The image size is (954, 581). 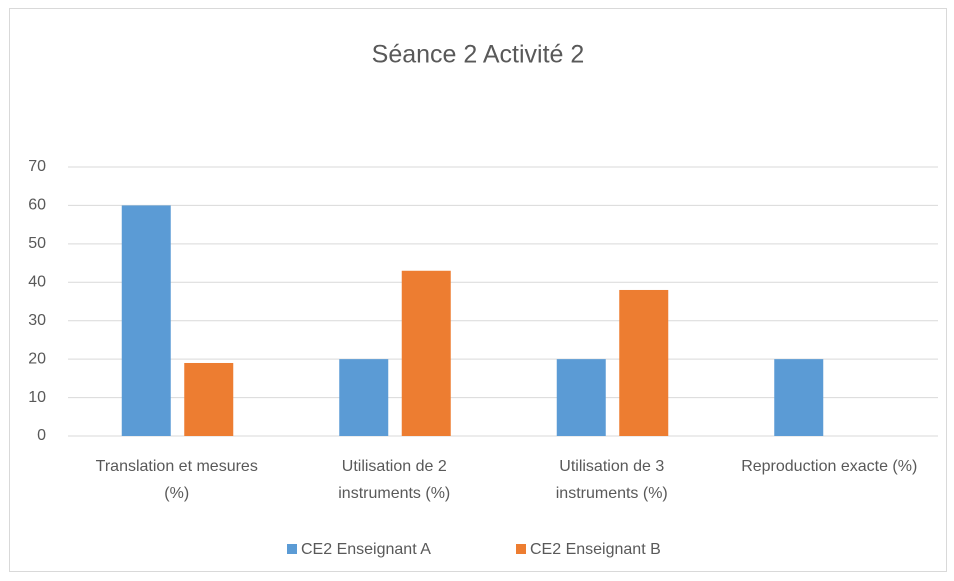 I want to click on y-tick-label: 70, so click(x=37, y=166).